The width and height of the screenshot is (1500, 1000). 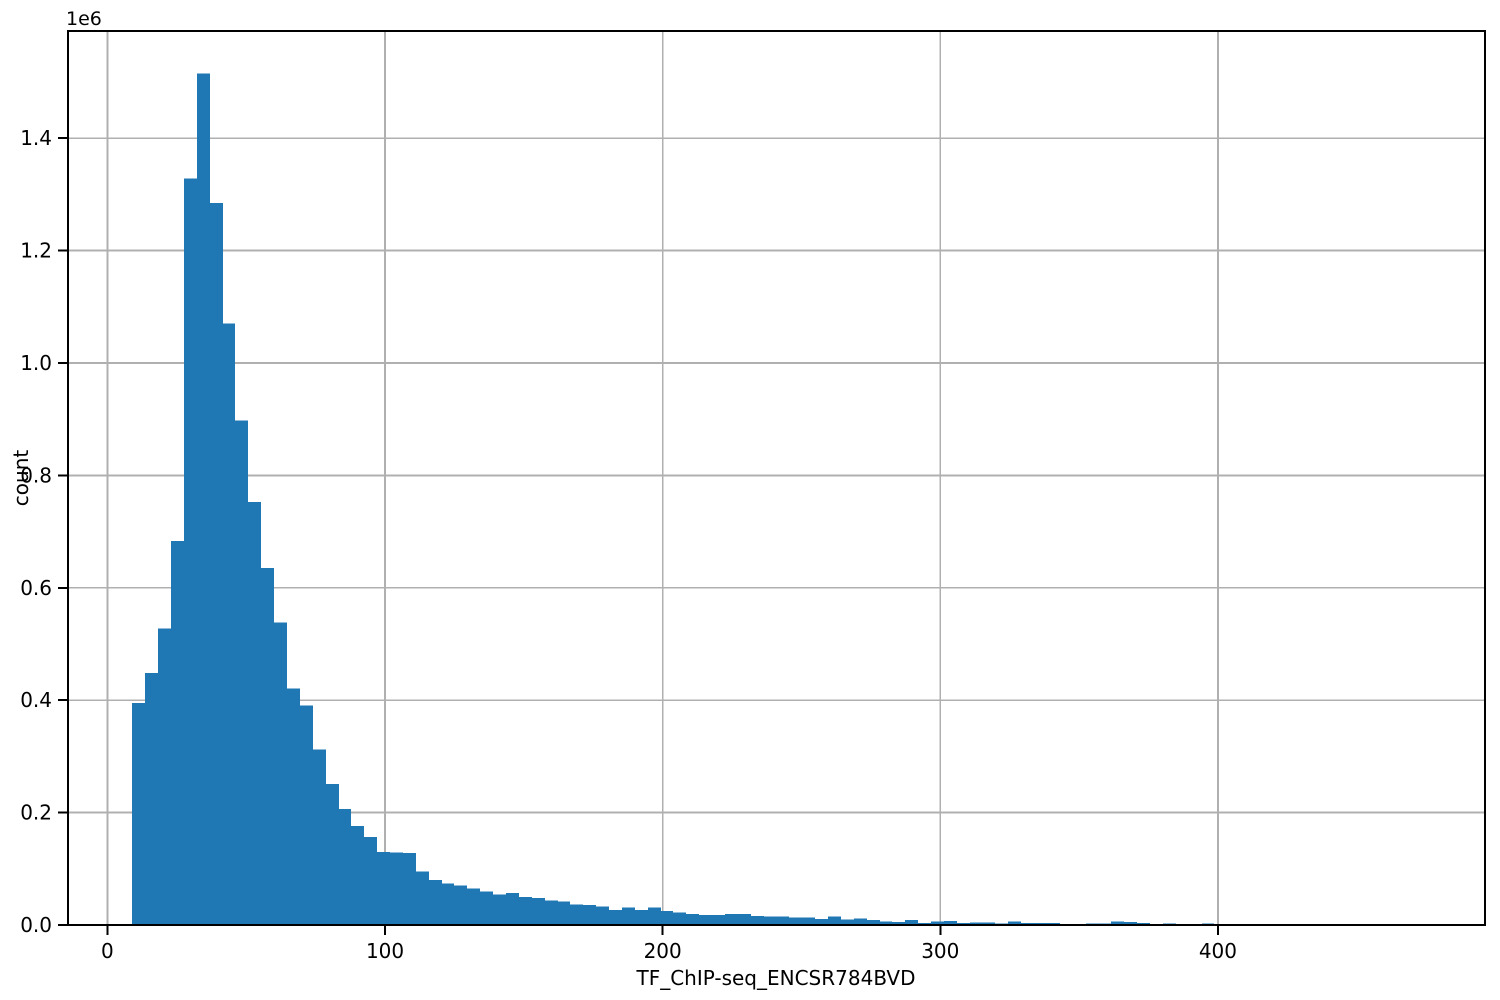 What do you see at coordinates (36, 138) in the screenshot?
I see `y-tick-label: 1.4` at bounding box center [36, 138].